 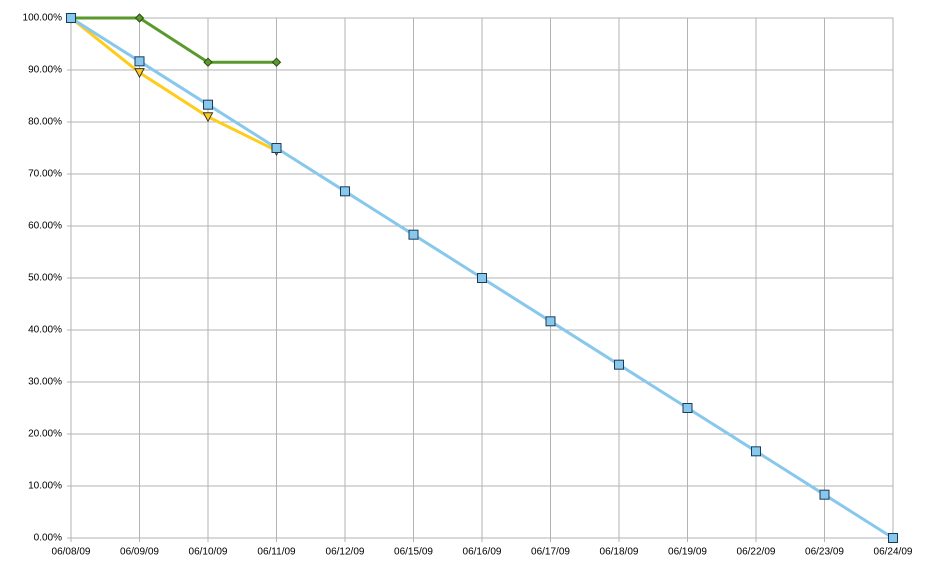 What do you see at coordinates (550, 552) in the screenshot?
I see `x-tick-label: 06/17/09` at bounding box center [550, 552].